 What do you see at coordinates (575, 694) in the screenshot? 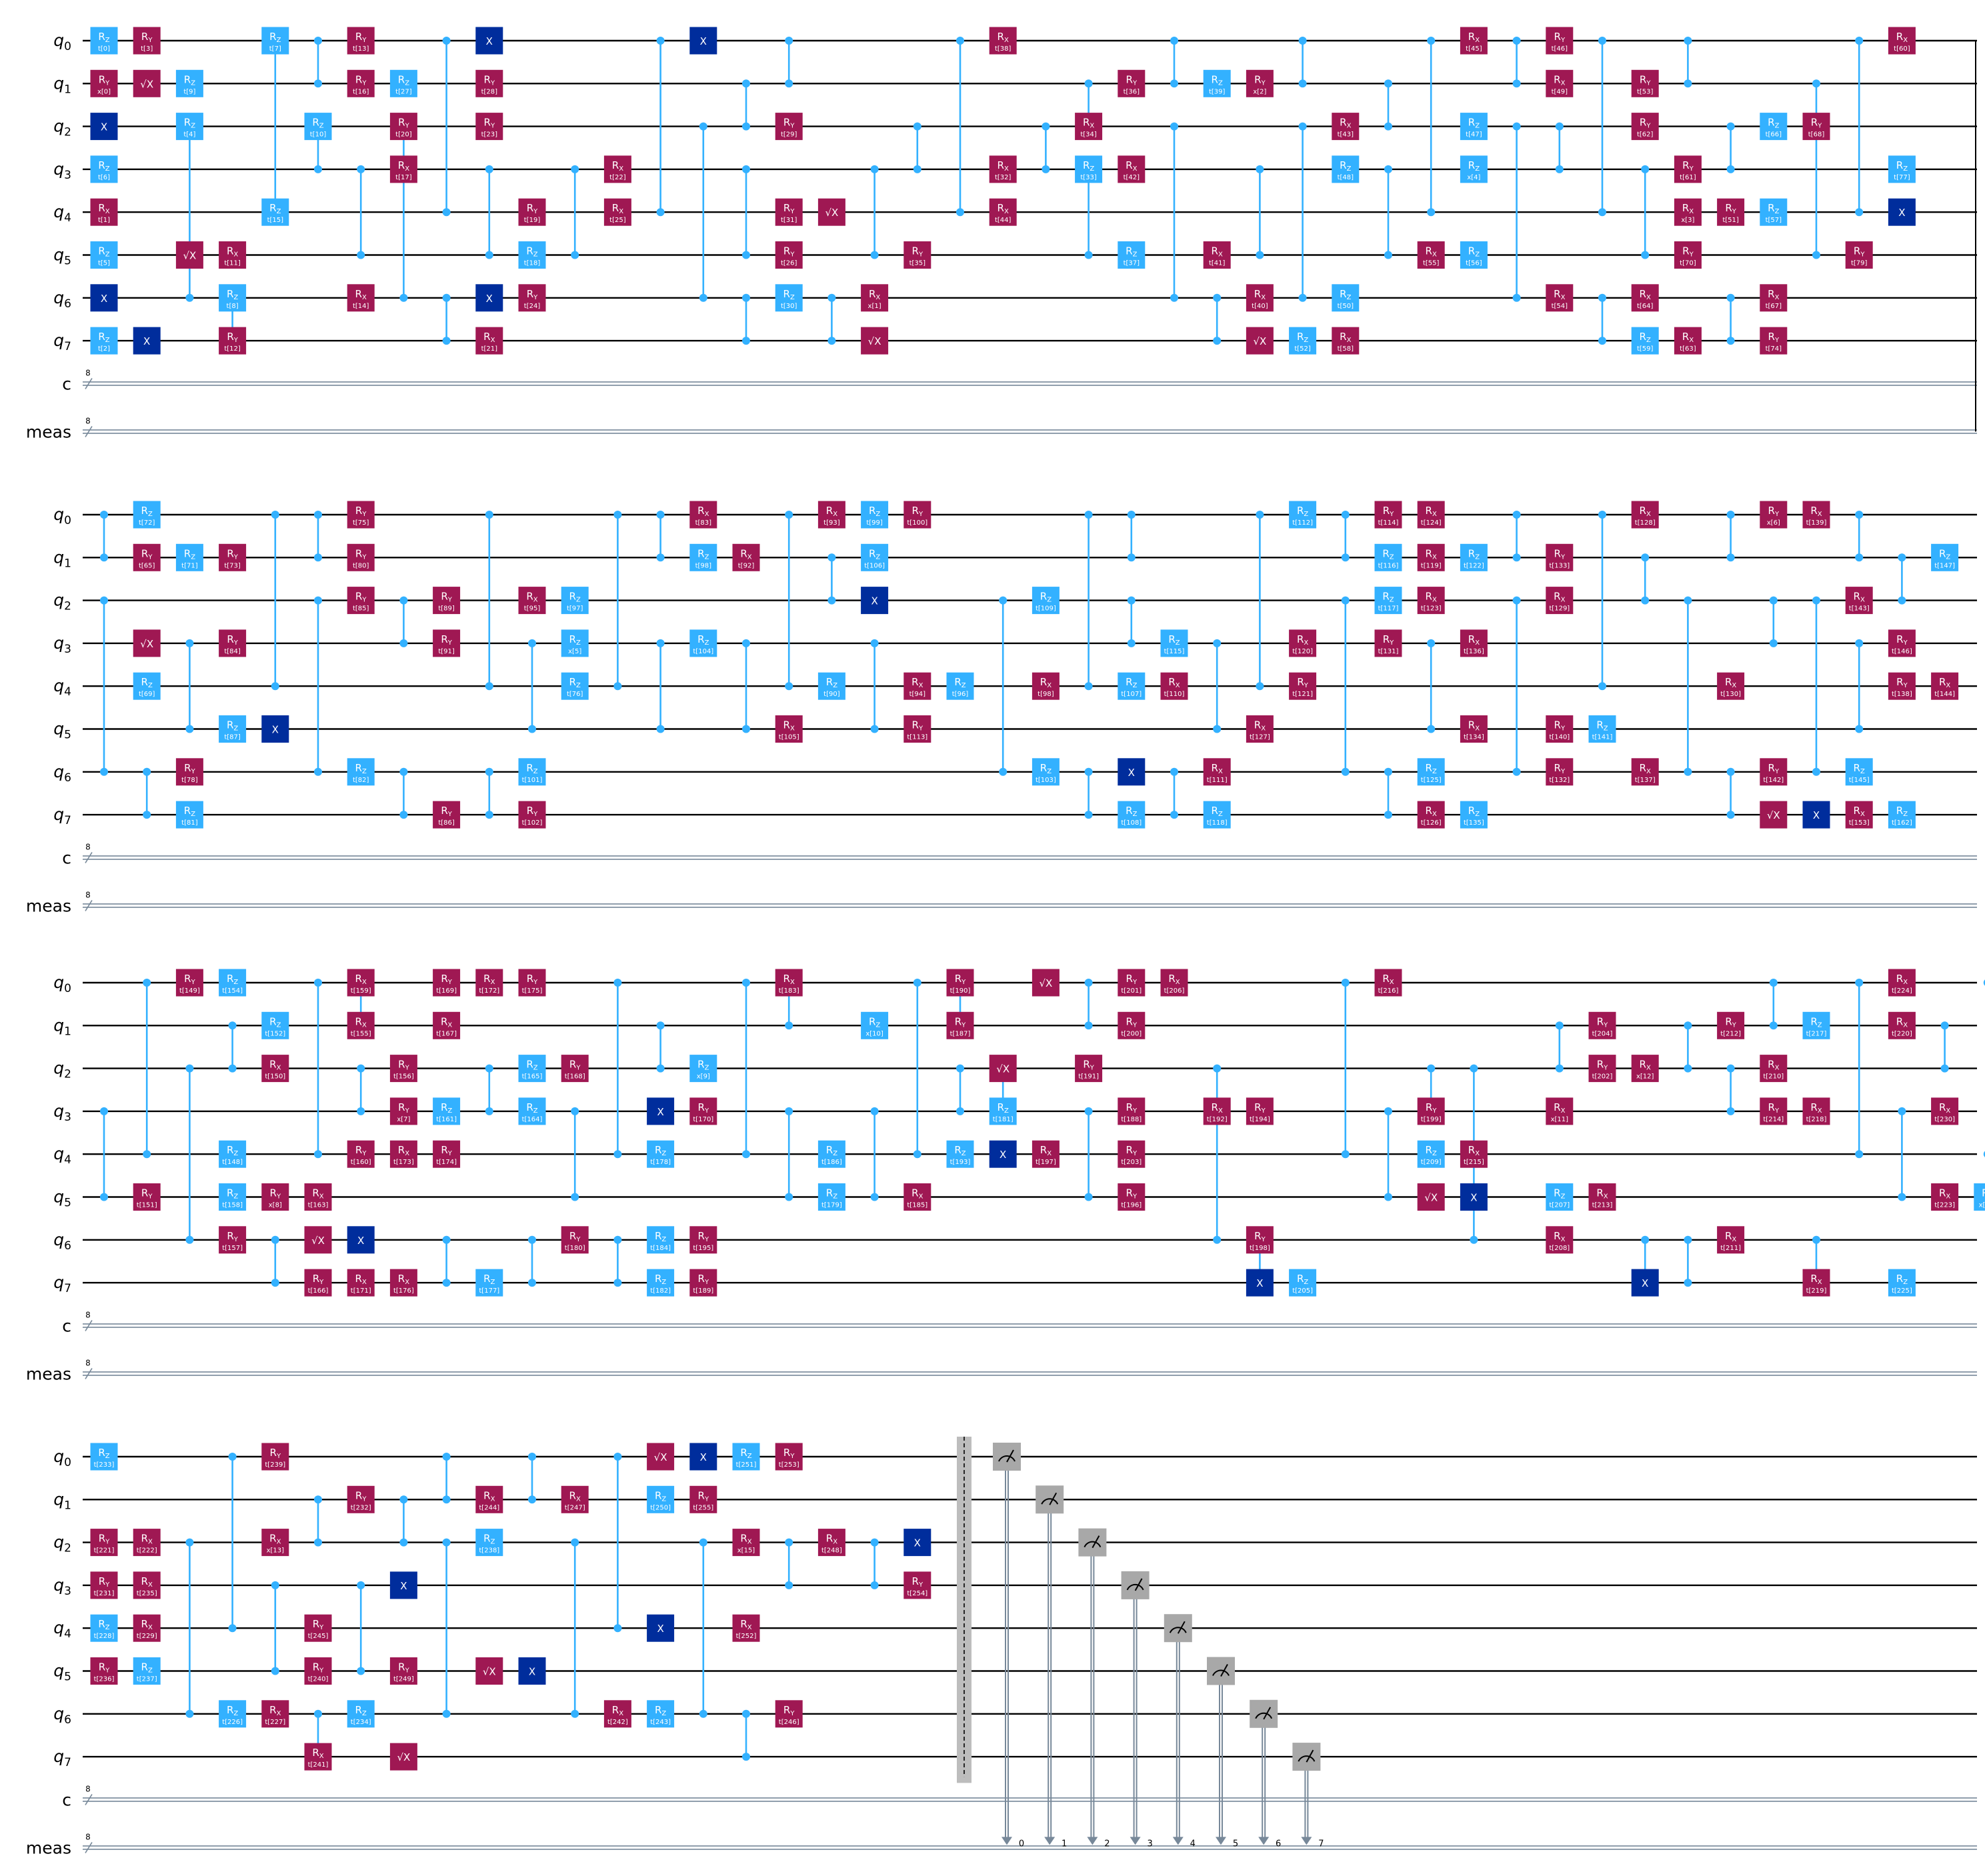
I see `gate-parameter: t[76]` at bounding box center [575, 694].